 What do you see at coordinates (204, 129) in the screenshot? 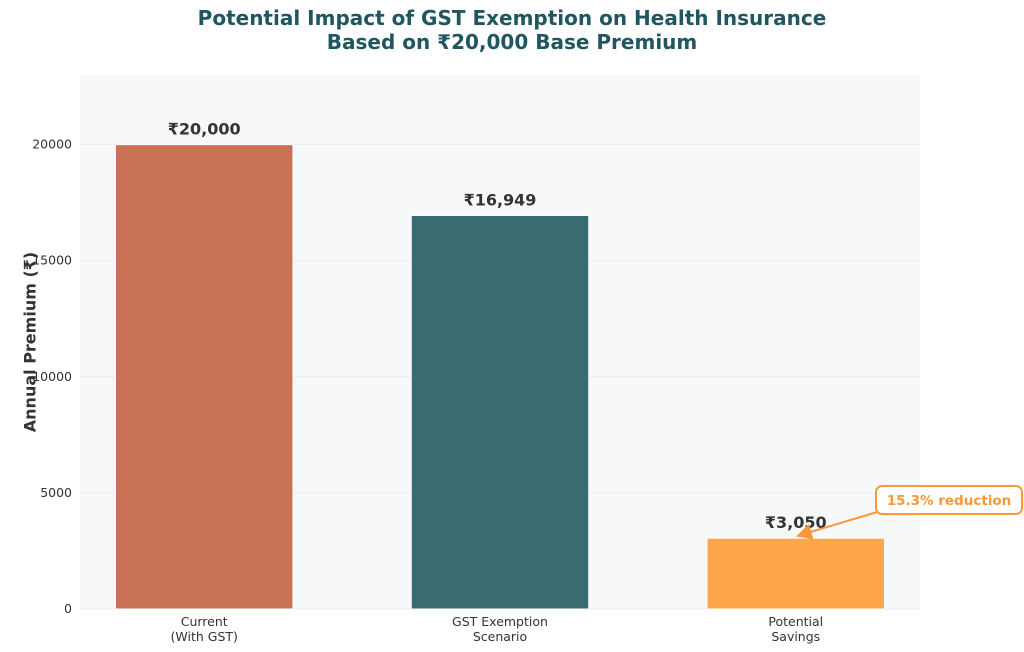
I see `value-label: ₹20,000` at bounding box center [204, 129].